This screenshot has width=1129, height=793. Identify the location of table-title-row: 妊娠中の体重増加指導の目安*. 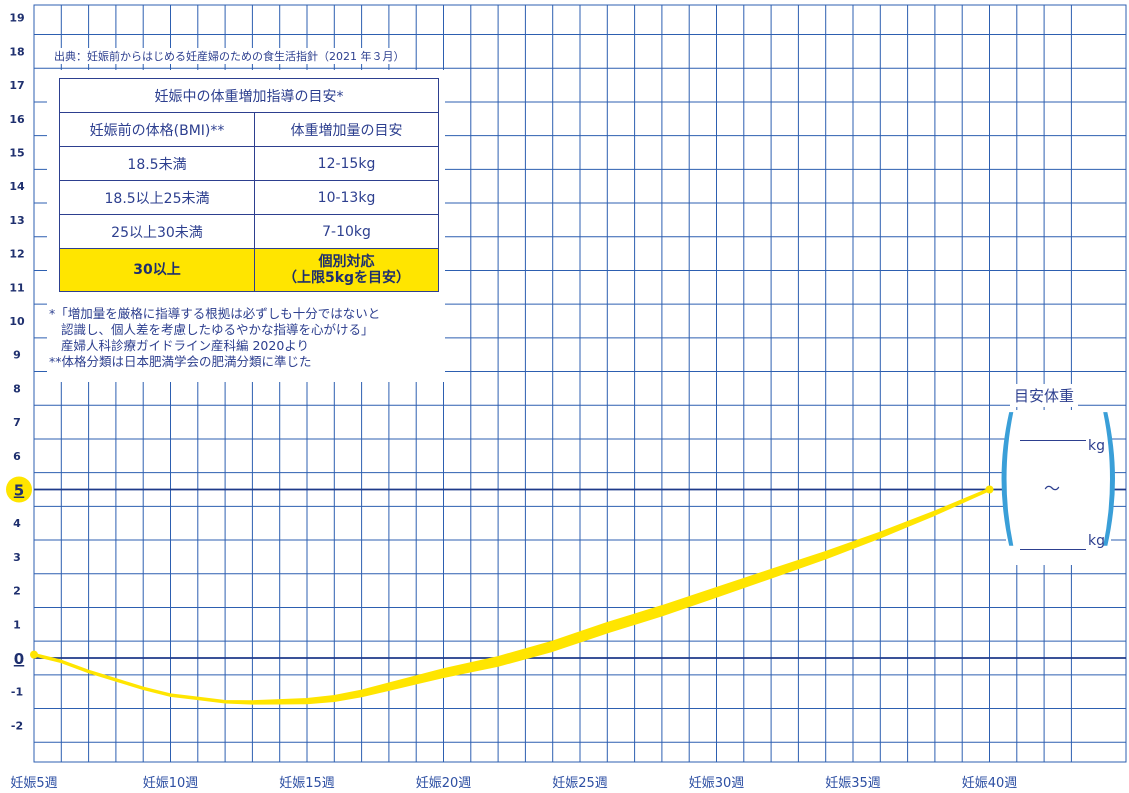
(249, 95).